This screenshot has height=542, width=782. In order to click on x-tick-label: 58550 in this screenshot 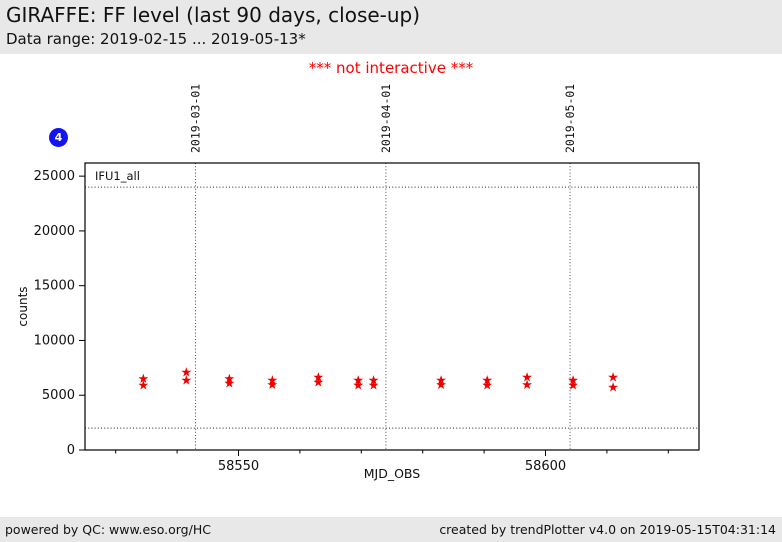, I will do `click(238, 466)`.